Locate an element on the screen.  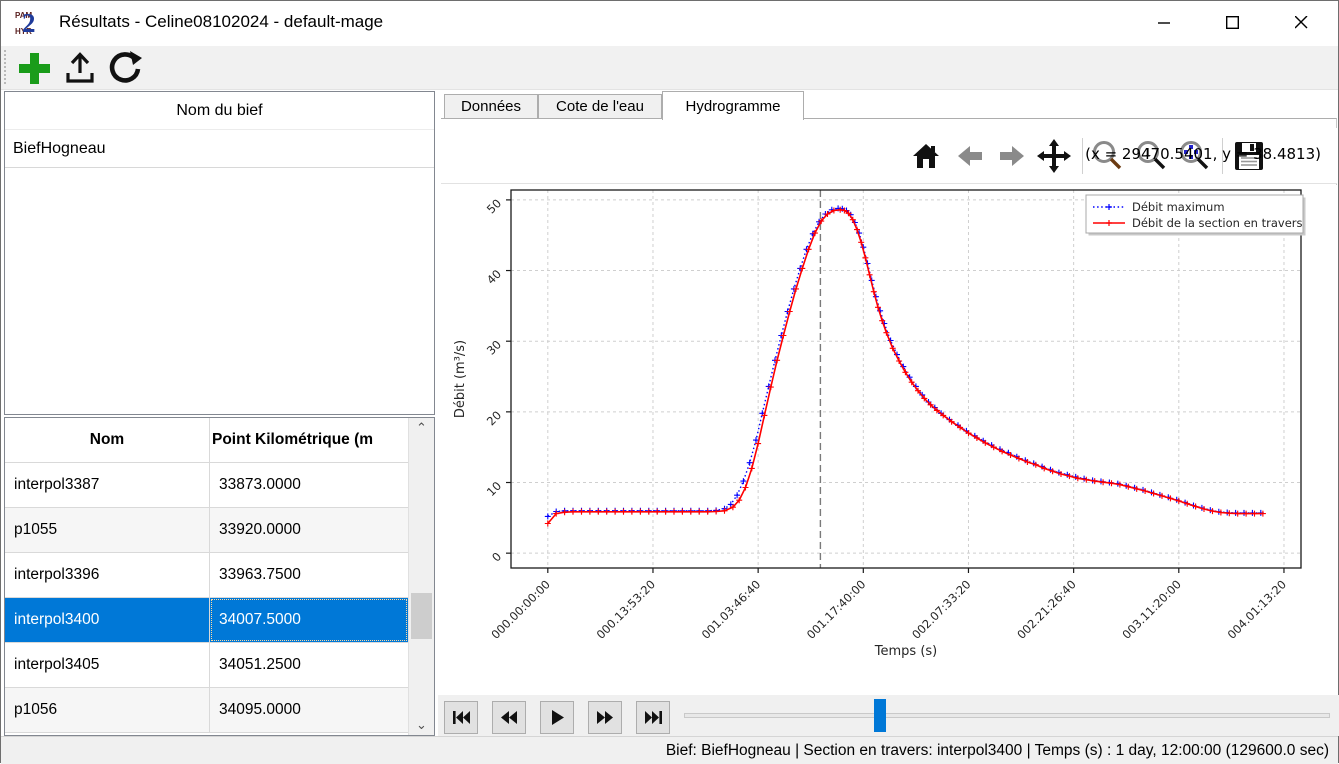
upload-icon is located at coordinates (80, 67).